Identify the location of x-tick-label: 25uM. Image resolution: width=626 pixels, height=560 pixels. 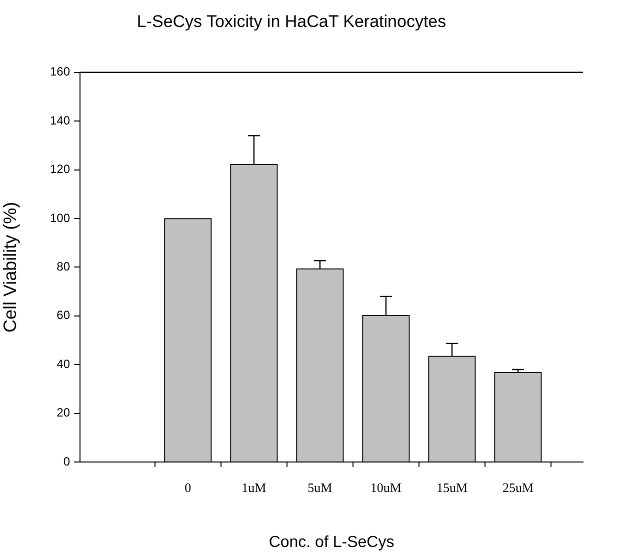
(518, 488).